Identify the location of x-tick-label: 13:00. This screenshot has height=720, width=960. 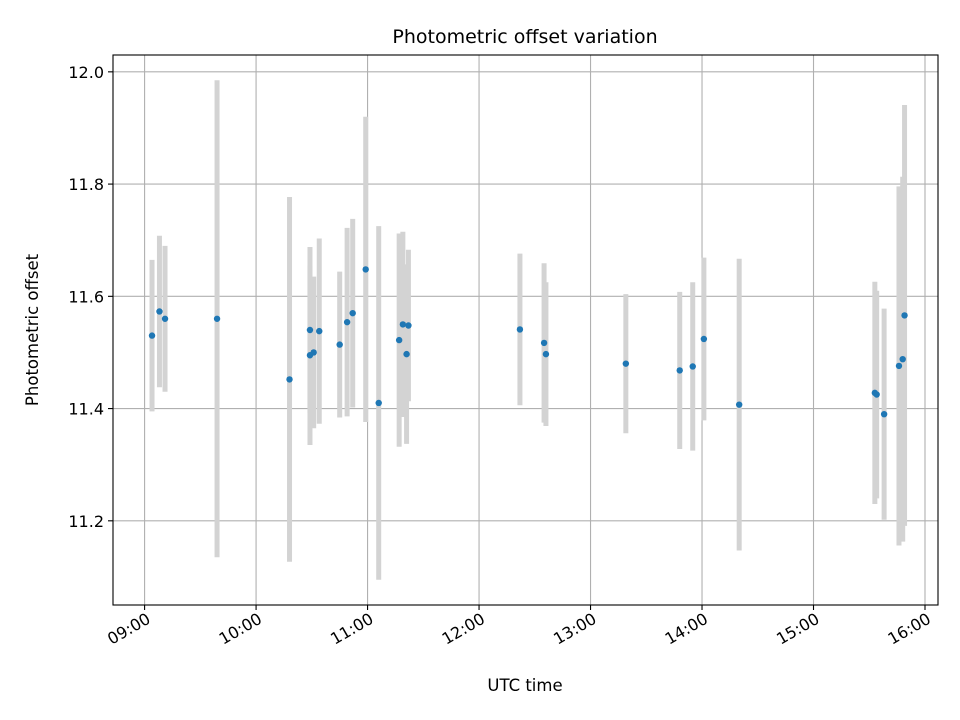
(574, 629).